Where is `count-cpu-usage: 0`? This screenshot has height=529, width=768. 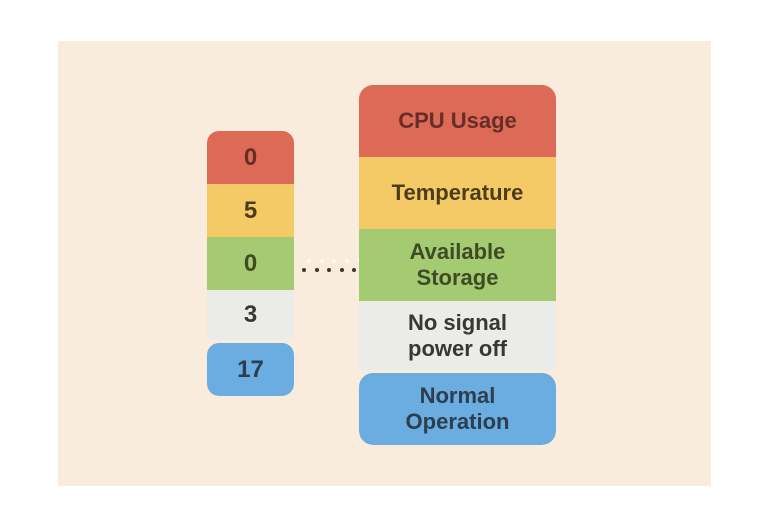
count-cpu-usage: 0 is located at coordinates (250, 157).